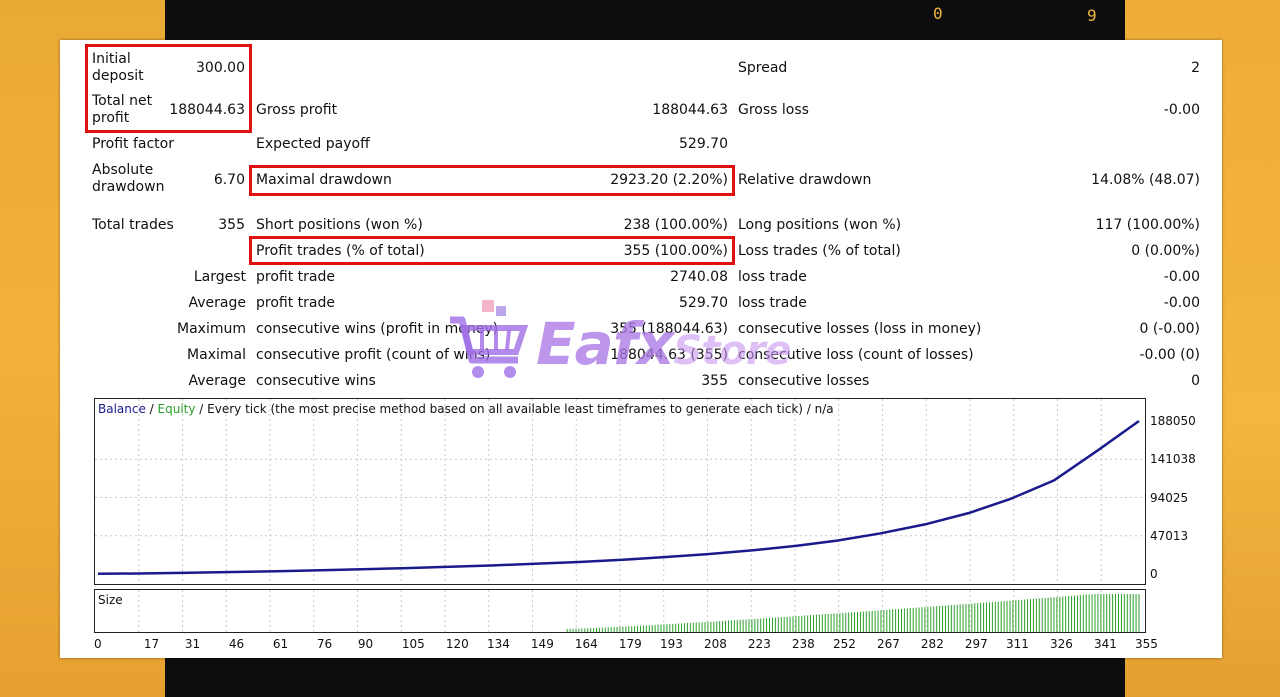  I want to click on profit-trades-value: 355 (100.00%), so click(675, 251).